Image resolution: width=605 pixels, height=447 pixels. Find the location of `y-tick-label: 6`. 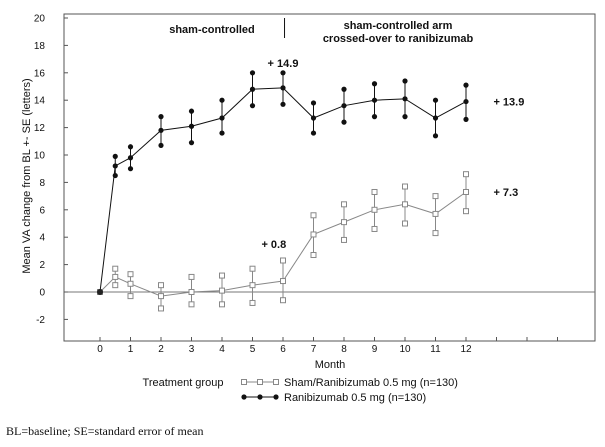

y-tick-label: 6 is located at coordinates (42, 210).